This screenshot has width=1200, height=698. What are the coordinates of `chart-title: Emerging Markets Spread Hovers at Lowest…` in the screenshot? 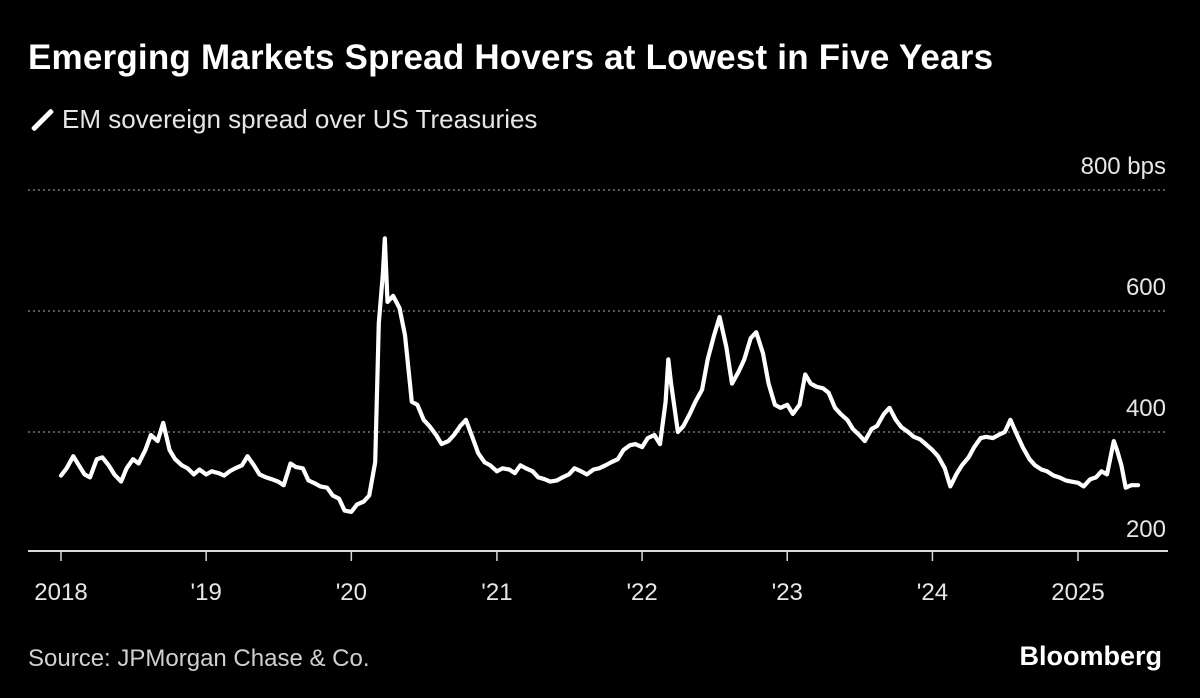 It's located at (511, 57).